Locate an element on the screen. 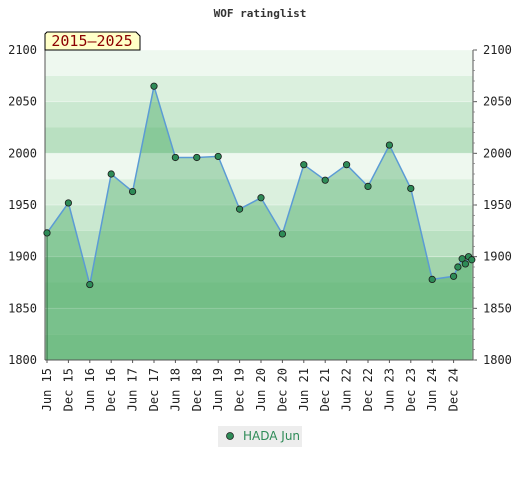  x-tick-label: Jun 20 is located at coordinates (261, 389).